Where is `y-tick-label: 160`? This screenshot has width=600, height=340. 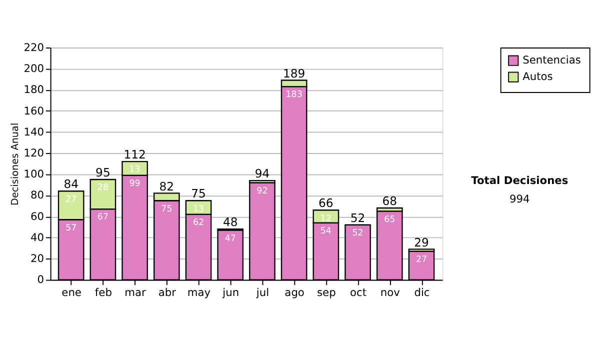
y-tick-label: 160 is located at coordinates (34, 111).